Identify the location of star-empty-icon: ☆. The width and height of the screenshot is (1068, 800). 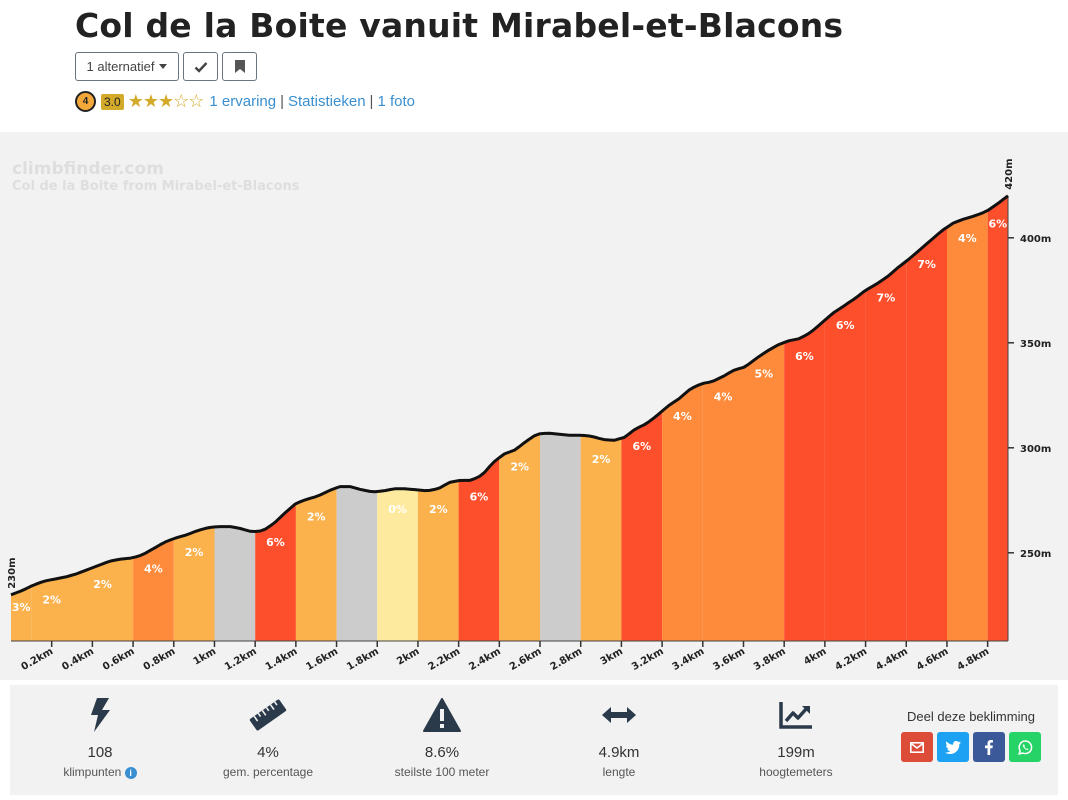
(181, 101).